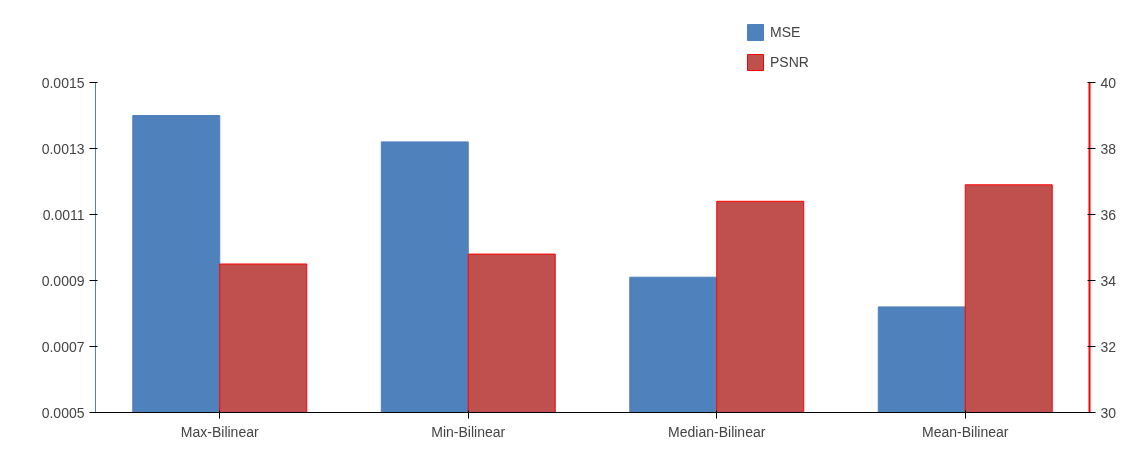 The height and width of the screenshot is (452, 1139). Describe the element at coordinates (789, 62) in the screenshot. I see `legend-label: PSNR` at that location.